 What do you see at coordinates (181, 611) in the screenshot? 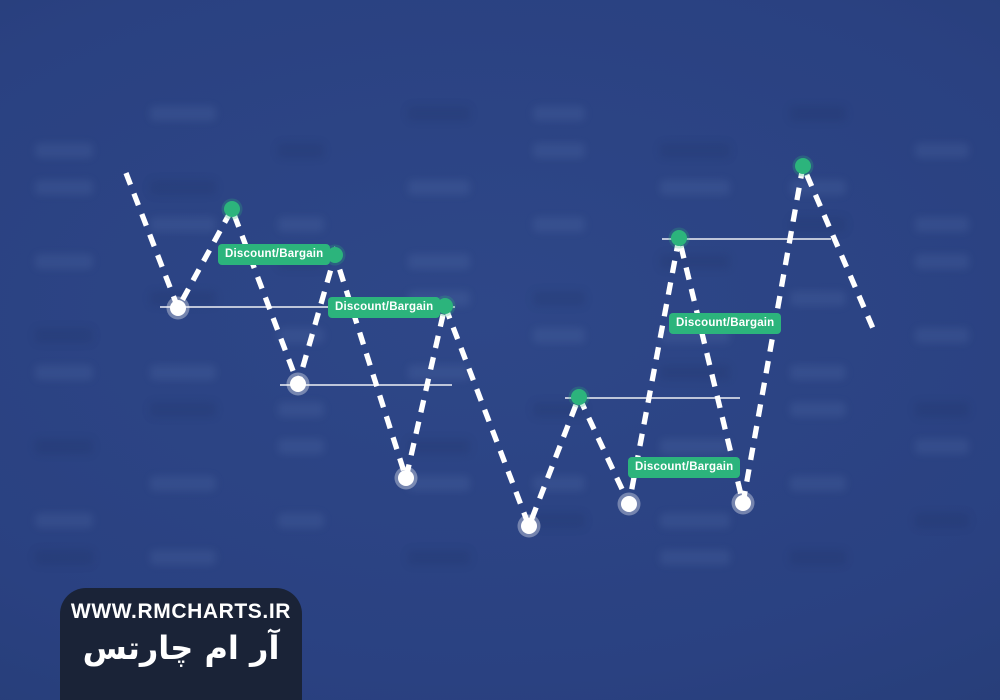
I see `website-url: WWW.RMCHARTS.IR` at bounding box center [181, 611].